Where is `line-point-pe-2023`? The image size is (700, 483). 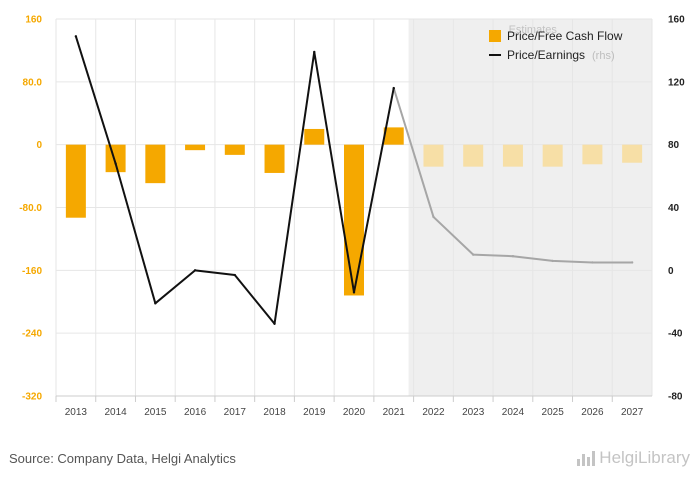 line-point-pe-2023 is located at coordinates (473, 254).